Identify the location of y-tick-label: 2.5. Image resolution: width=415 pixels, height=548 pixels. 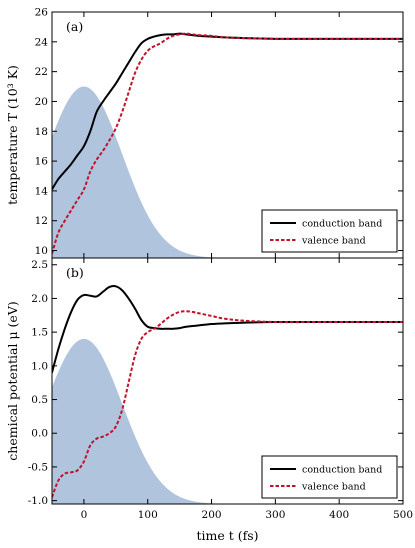
(39, 265).